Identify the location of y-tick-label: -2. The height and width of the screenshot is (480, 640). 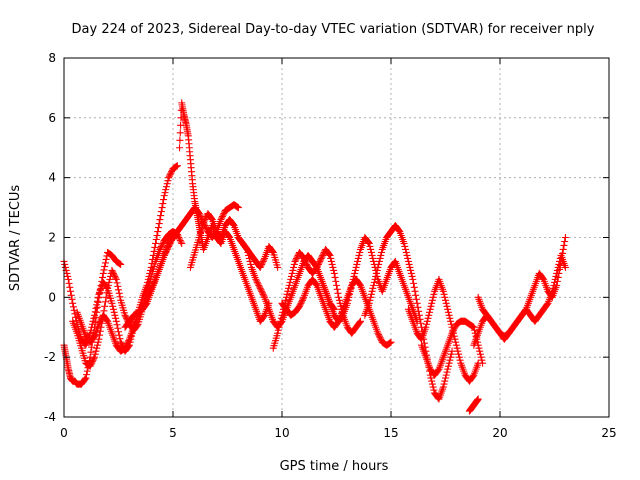
(50, 357).